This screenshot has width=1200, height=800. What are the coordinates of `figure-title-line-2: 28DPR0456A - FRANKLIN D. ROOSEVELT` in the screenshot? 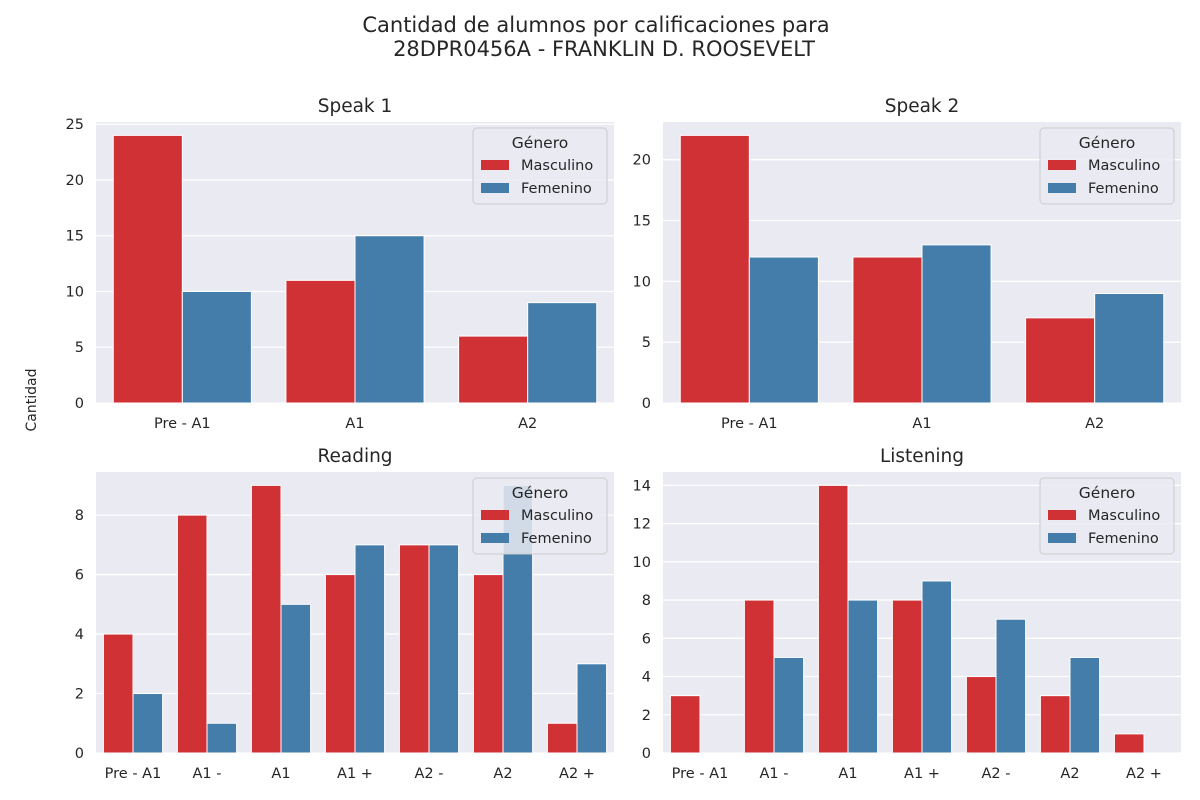 It's located at (604, 49).